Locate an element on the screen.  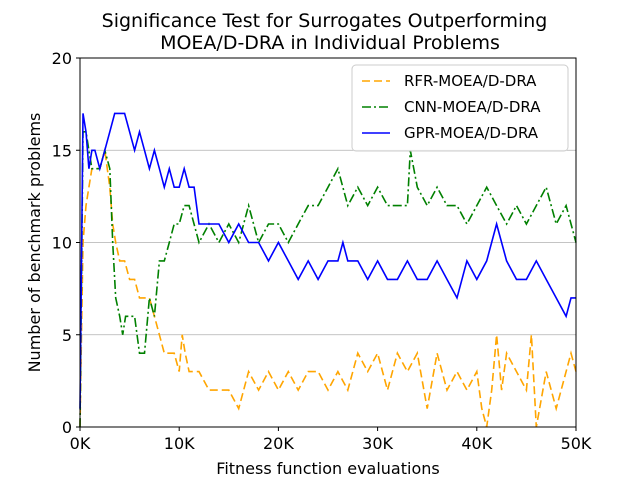
x-axis-label: Fitness function evaluations is located at coordinates (327, 468).